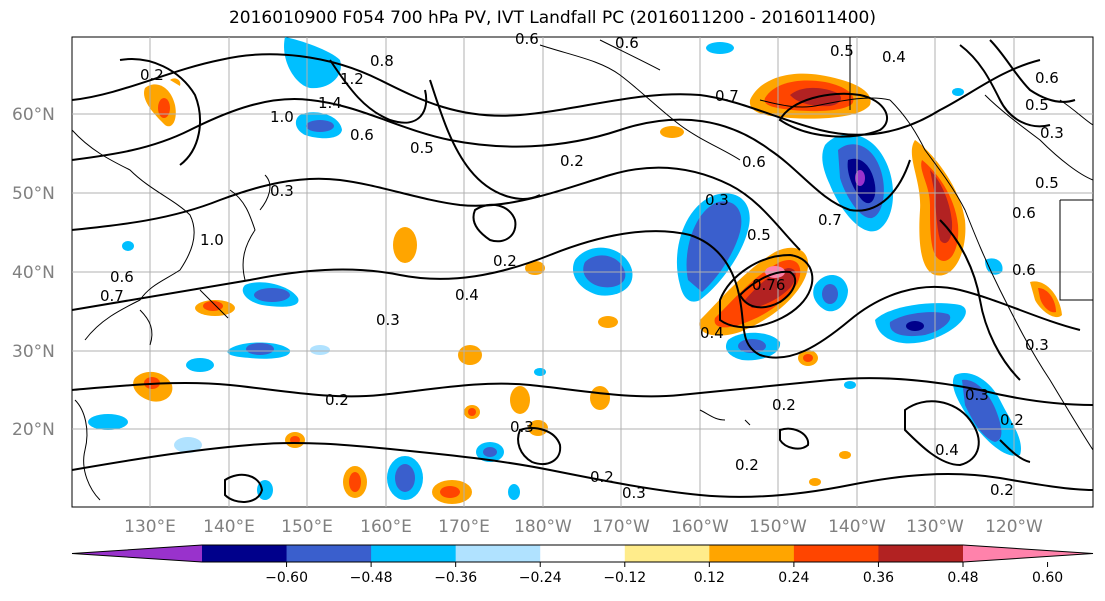 The height and width of the screenshot is (601, 1105). I want to click on lon-label: 130°W, so click(935, 527).